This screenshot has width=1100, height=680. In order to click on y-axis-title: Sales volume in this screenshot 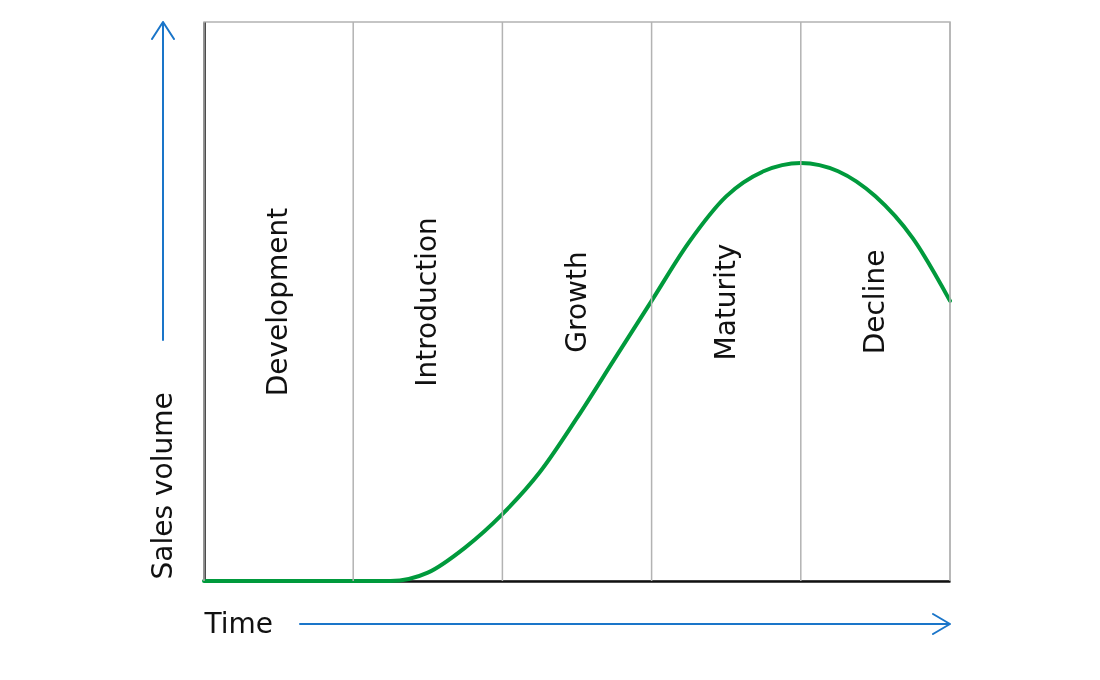, I will do `click(162, 486)`.